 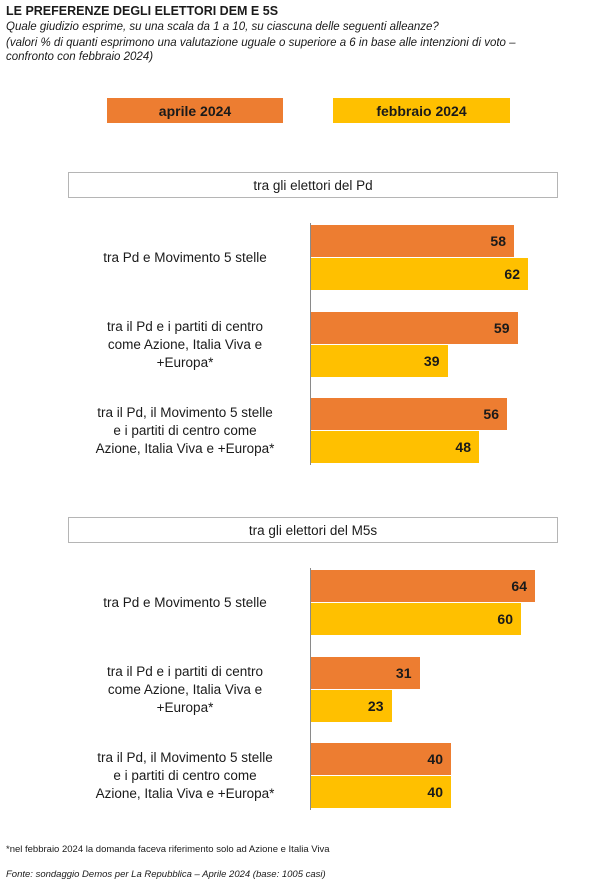 I want to click on data-label: 48, so click(x=463, y=447).